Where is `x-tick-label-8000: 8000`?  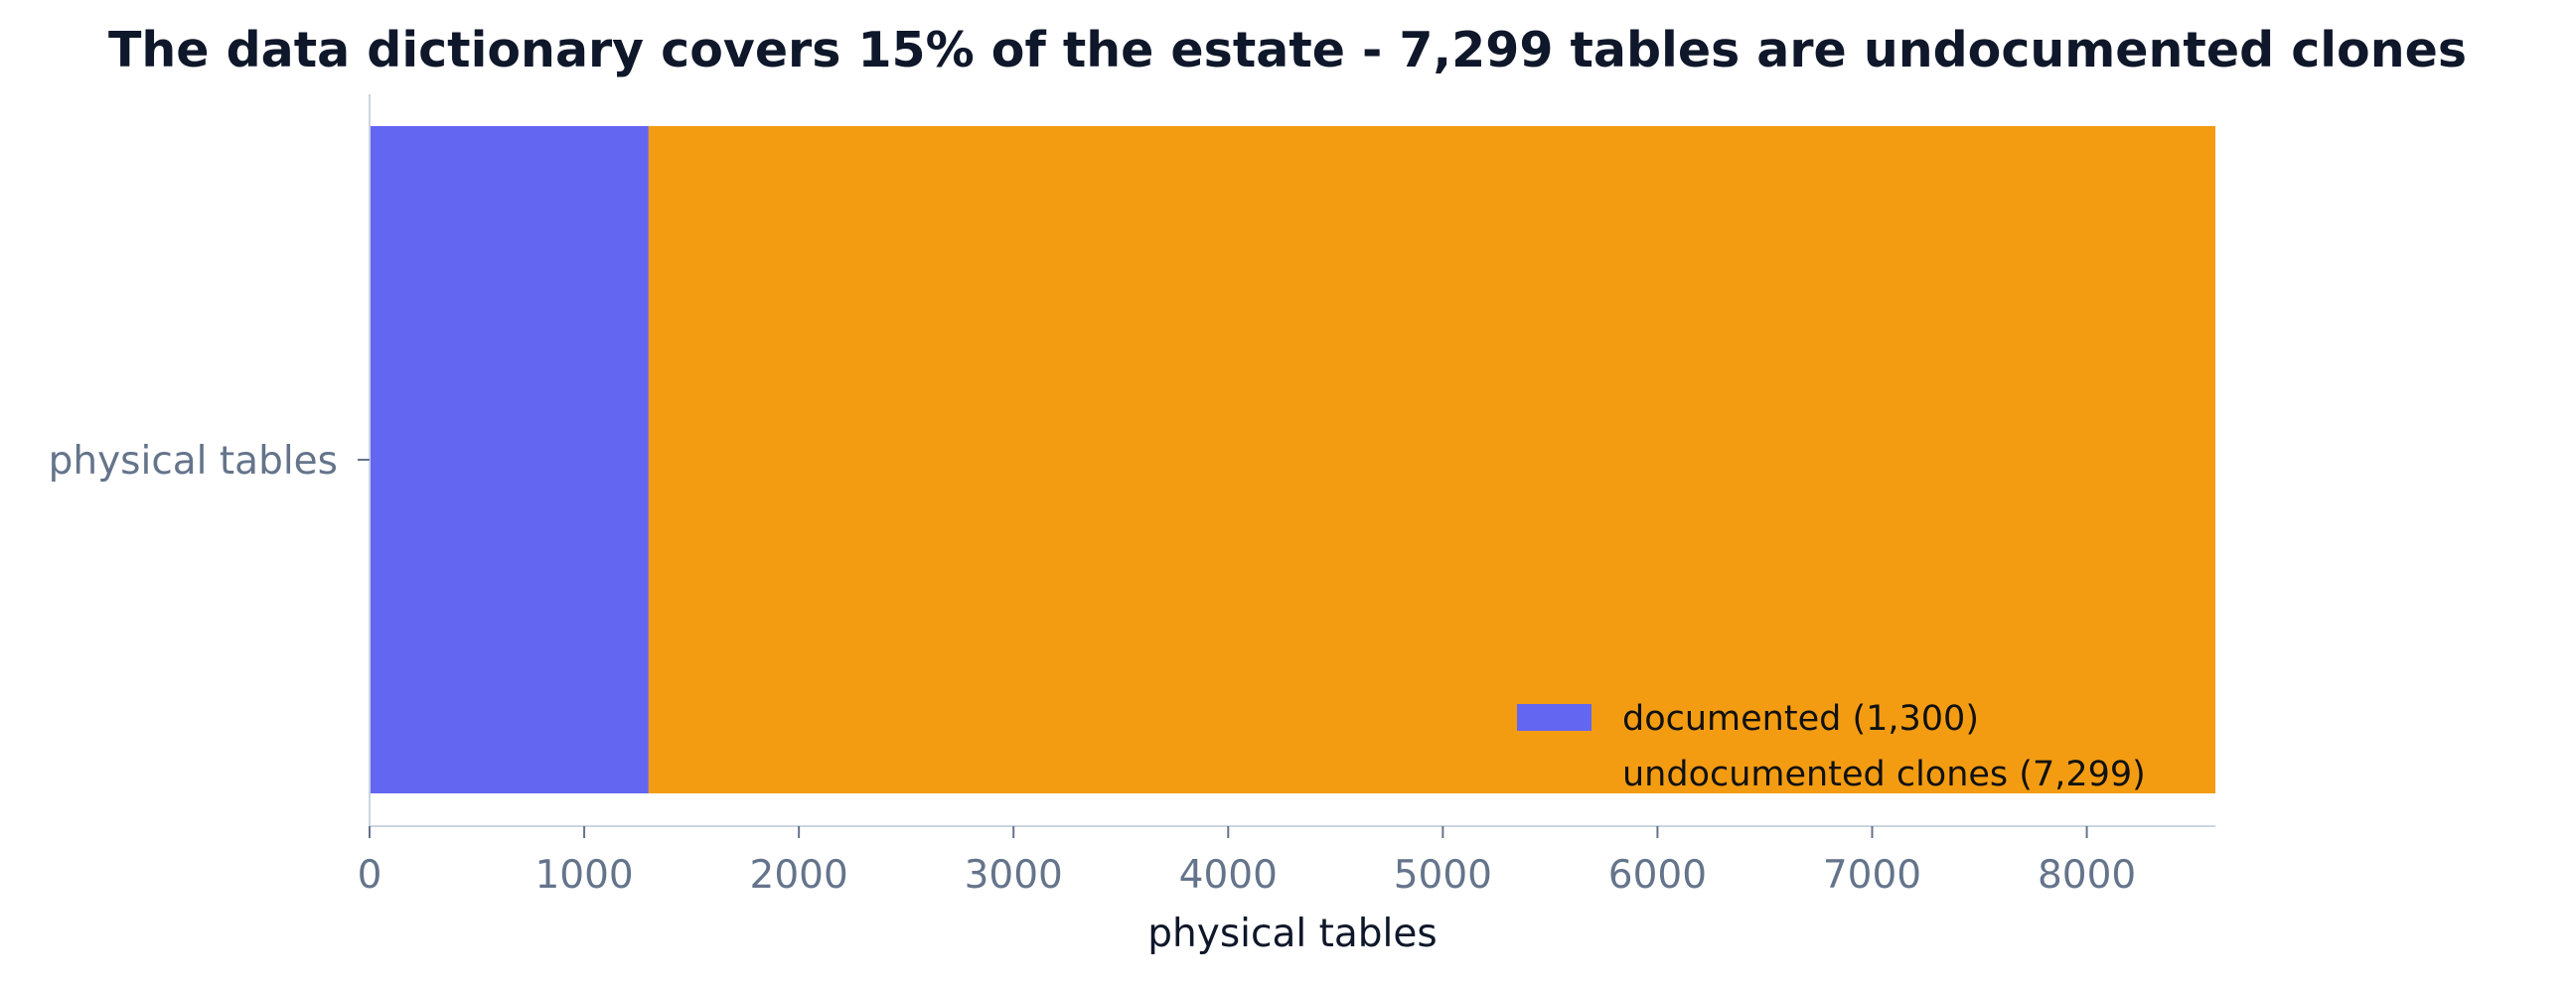
x-tick-label-8000: 8000 is located at coordinates (2087, 875).